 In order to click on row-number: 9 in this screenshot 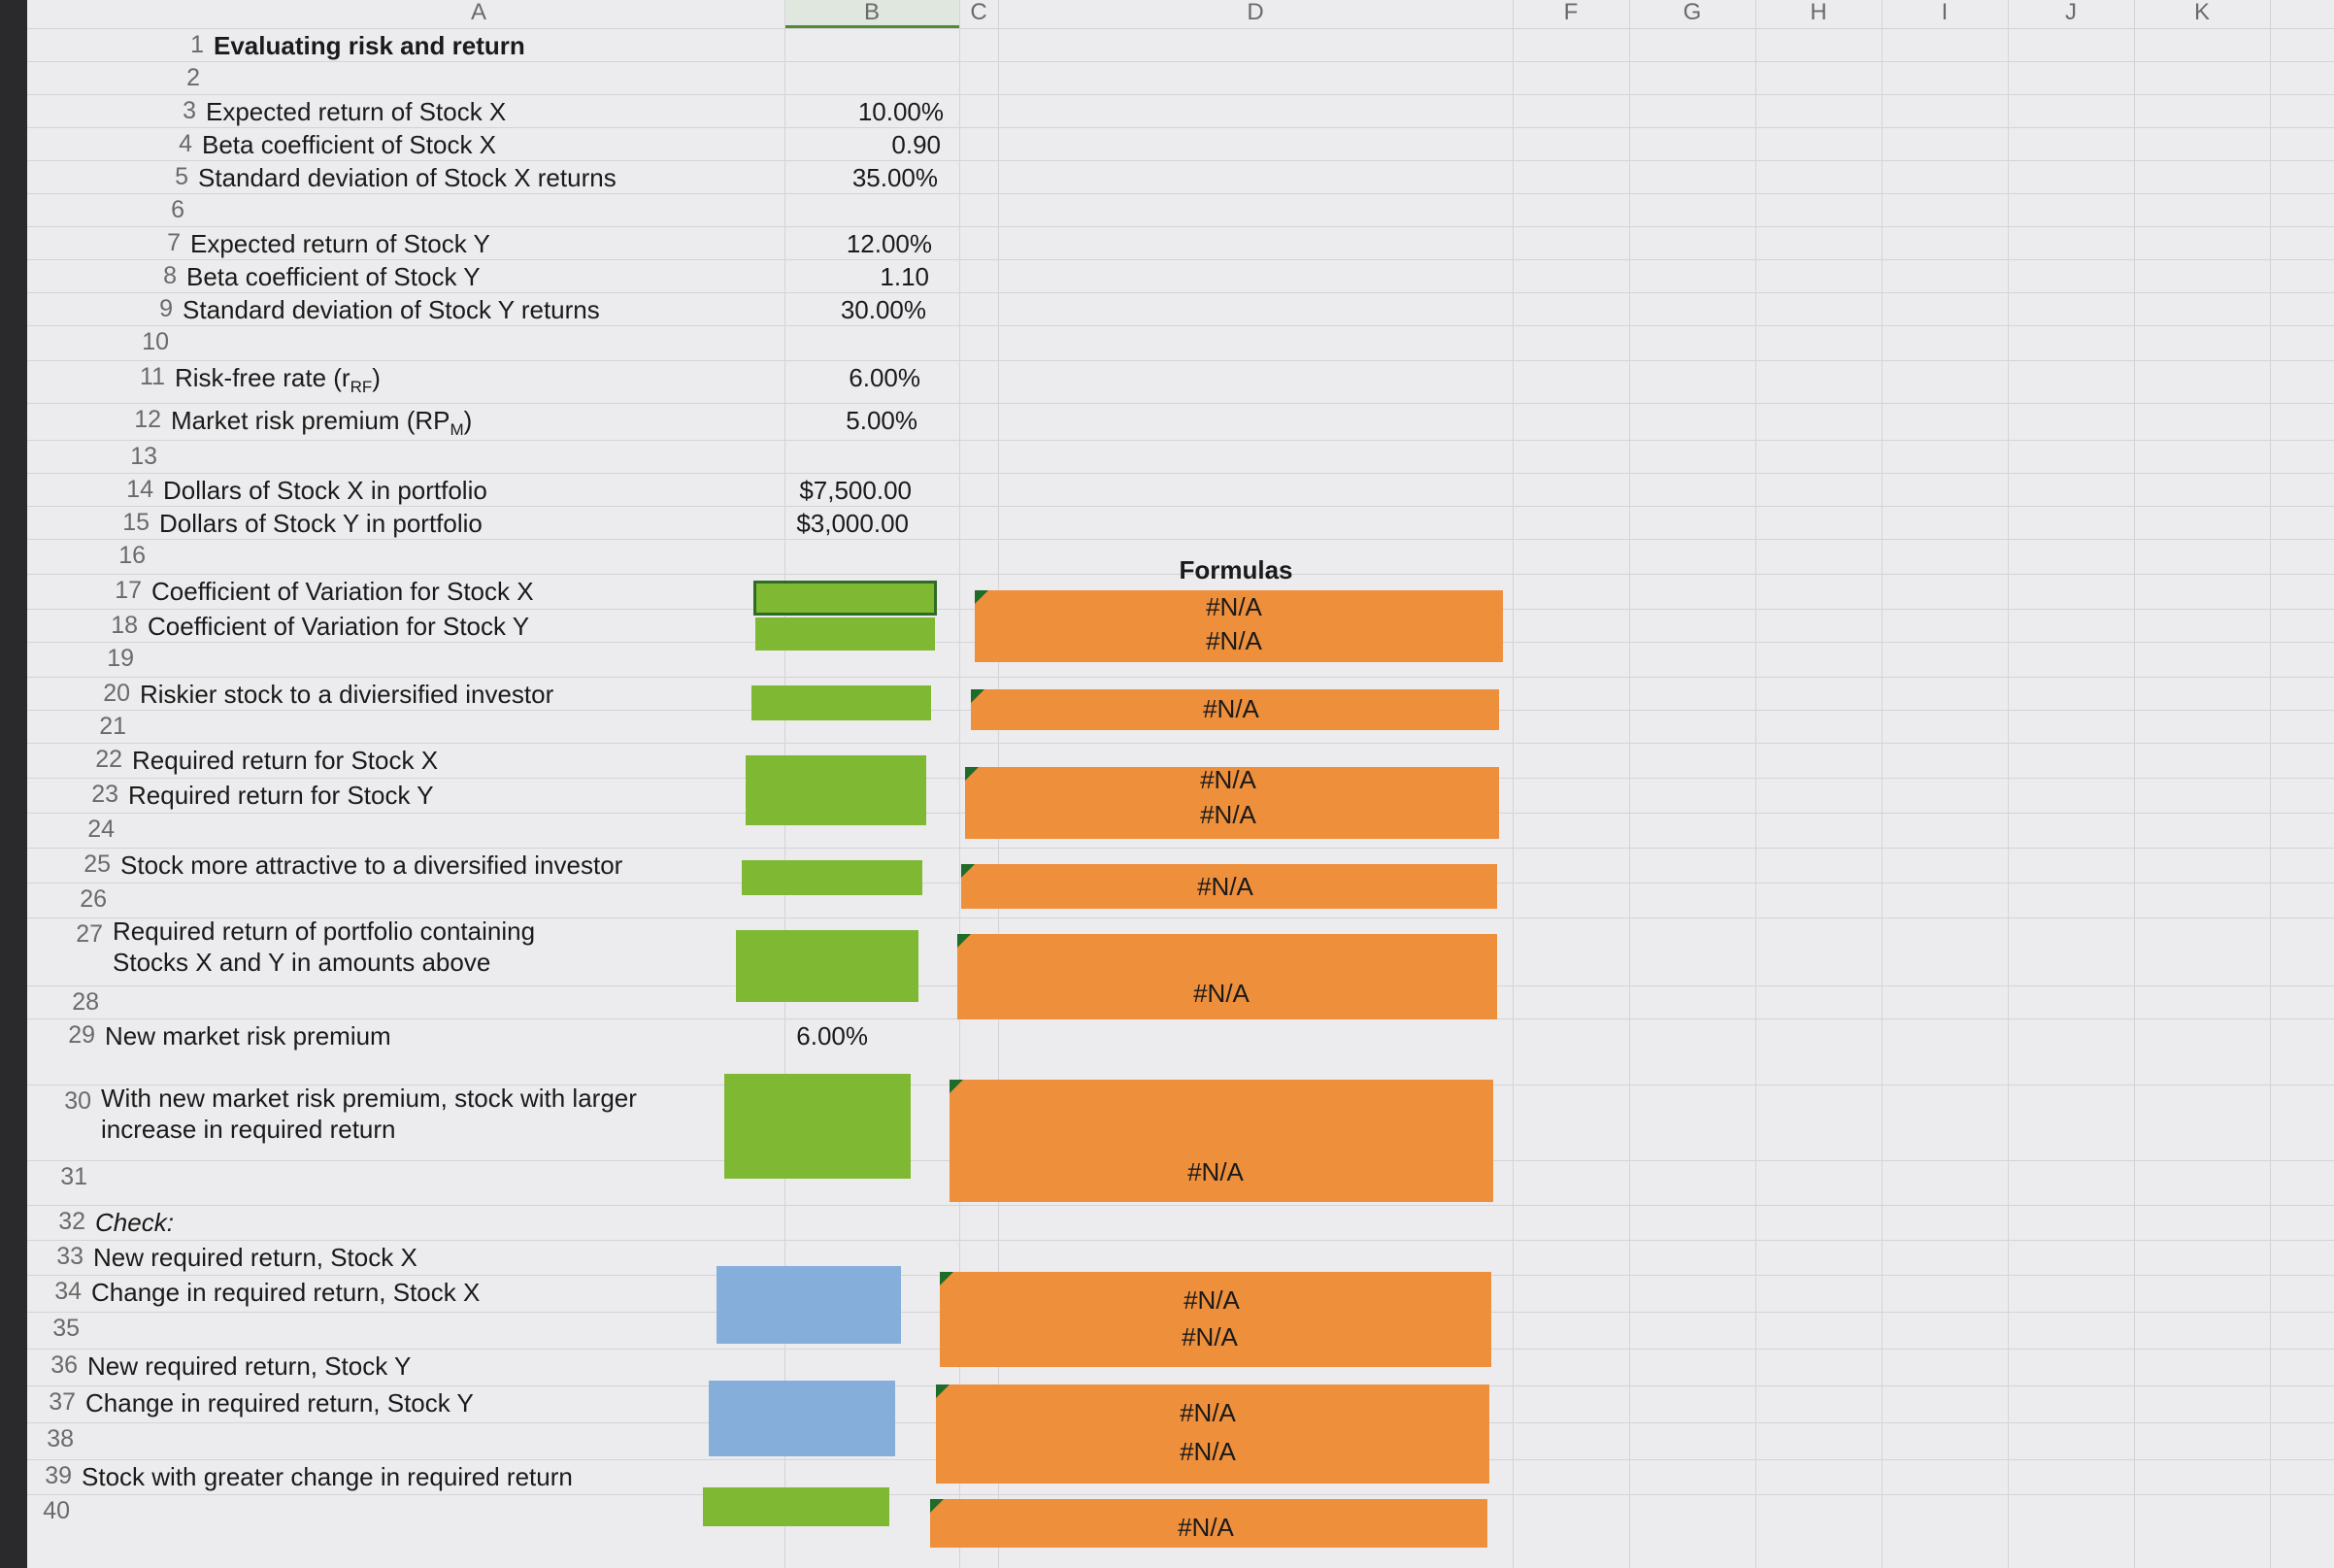, I will do `click(166, 308)`.